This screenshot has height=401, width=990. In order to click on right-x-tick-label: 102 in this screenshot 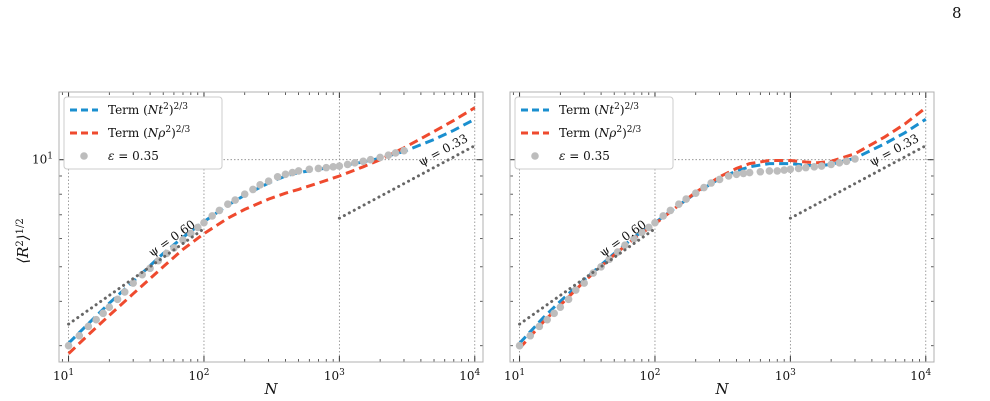, I will do `click(649, 375)`.